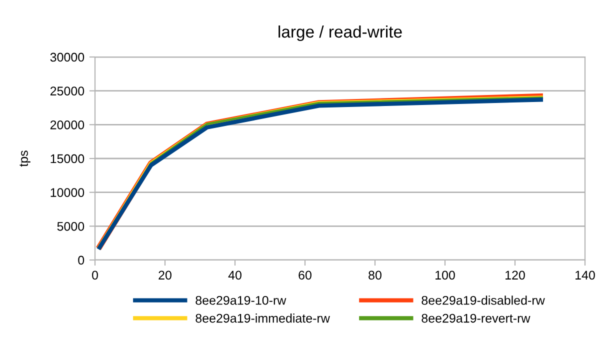 This screenshot has width=605, height=340. I want to click on y-tick-label: 10000, so click(67, 192).